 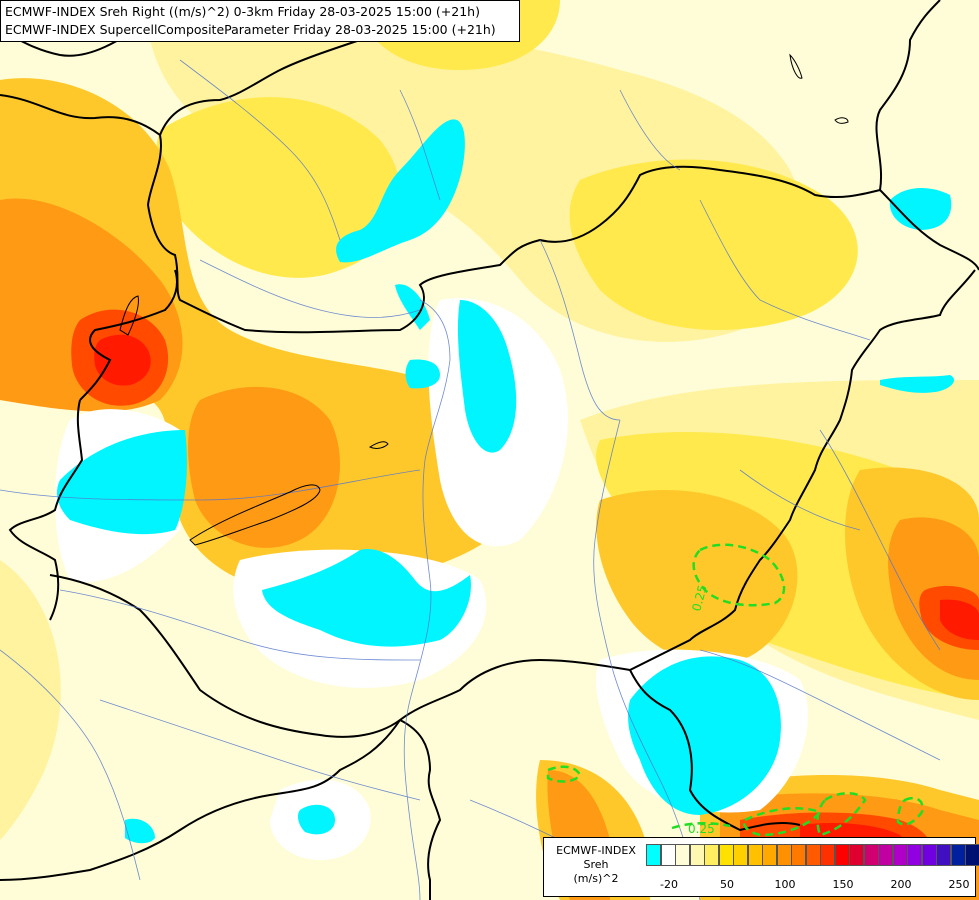 What do you see at coordinates (701, 829) in the screenshot?
I see `contour-label-b: 0.25` at bounding box center [701, 829].